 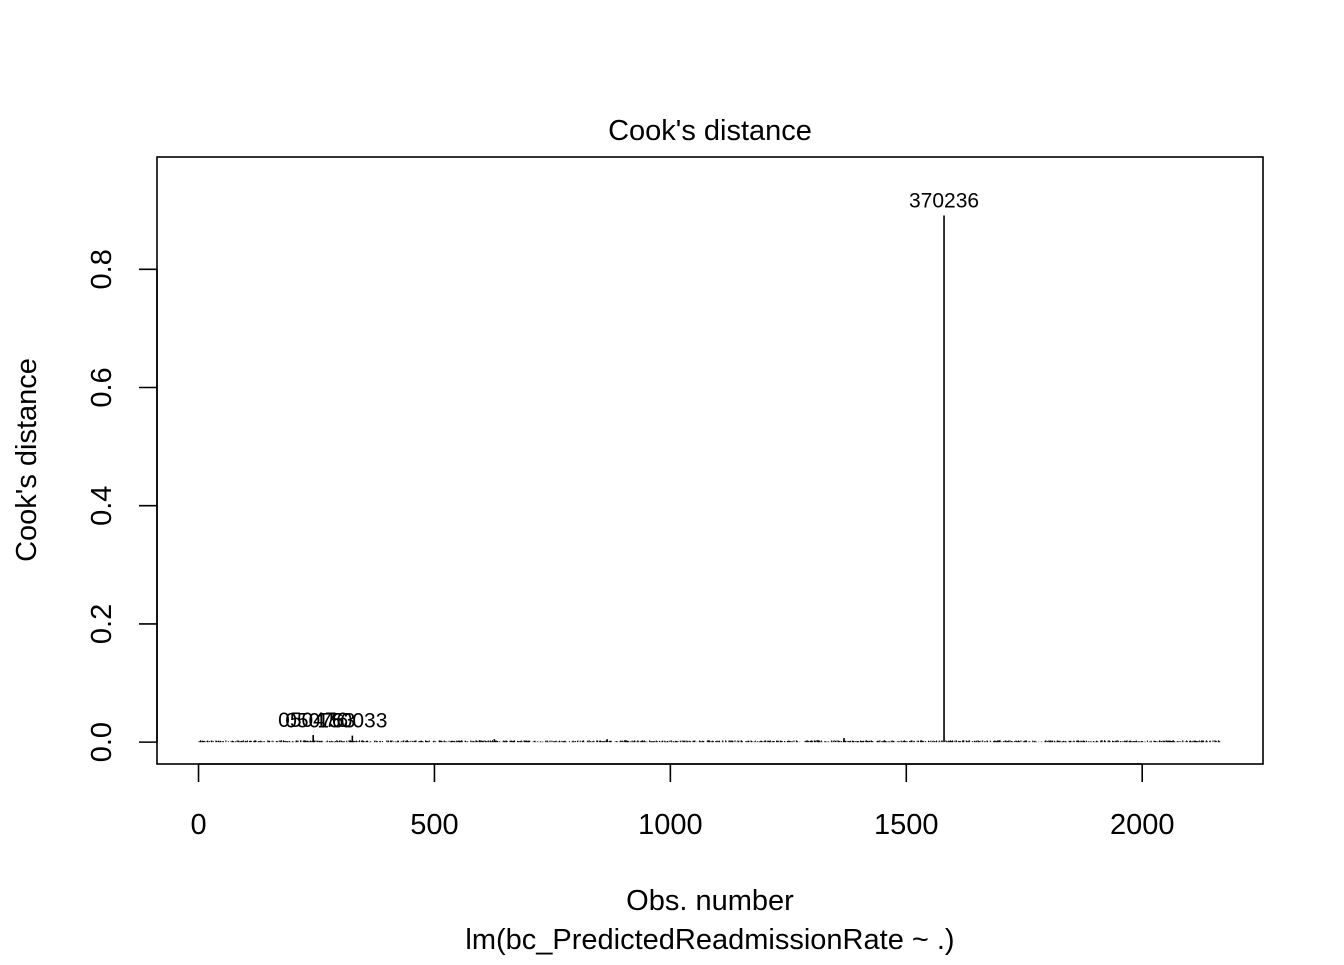 What do you see at coordinates (944, 201) in the screenshot?
I see `point-label: 370236` at bounding box center [944, 201].